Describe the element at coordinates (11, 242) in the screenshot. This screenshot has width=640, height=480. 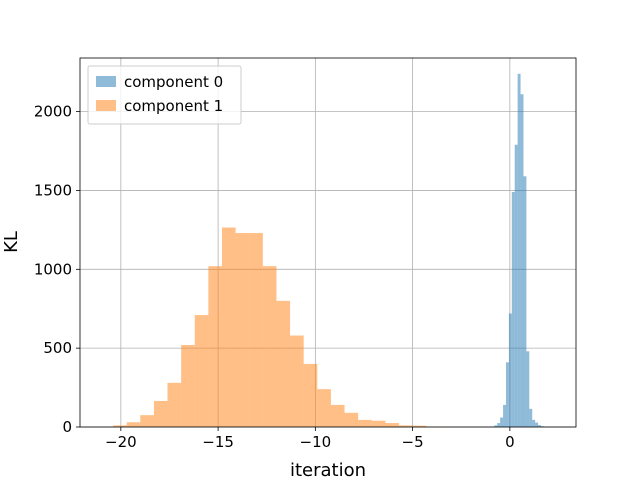
I see `y-axis-label: KL` at that location.